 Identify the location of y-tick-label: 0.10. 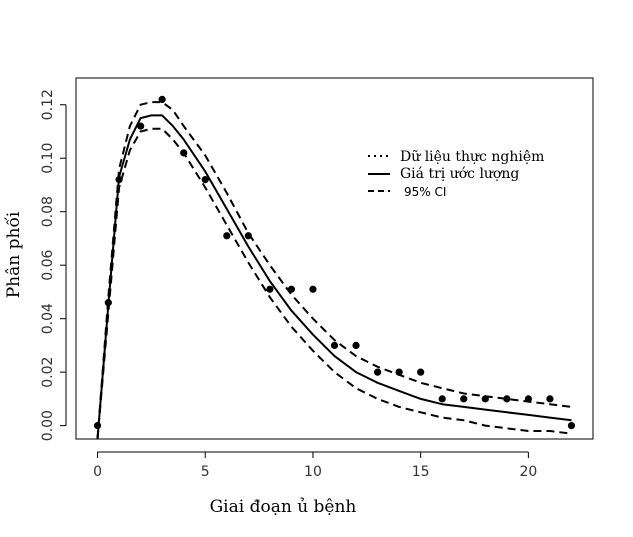
(48, 158).